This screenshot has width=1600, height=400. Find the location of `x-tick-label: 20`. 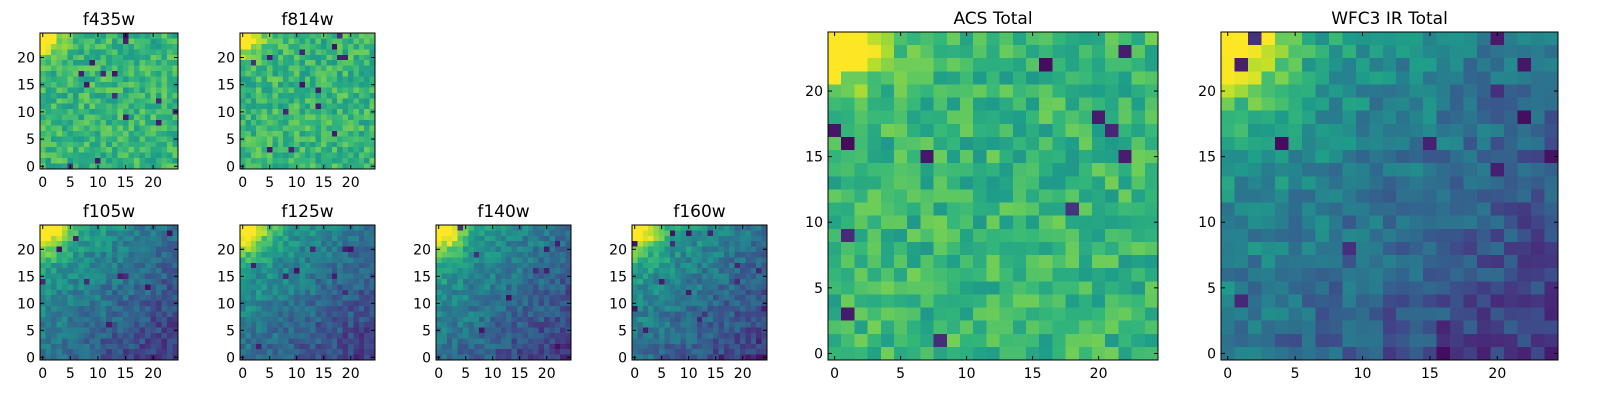

x-tick-label: 20 is located at coordinates (1099, 374).